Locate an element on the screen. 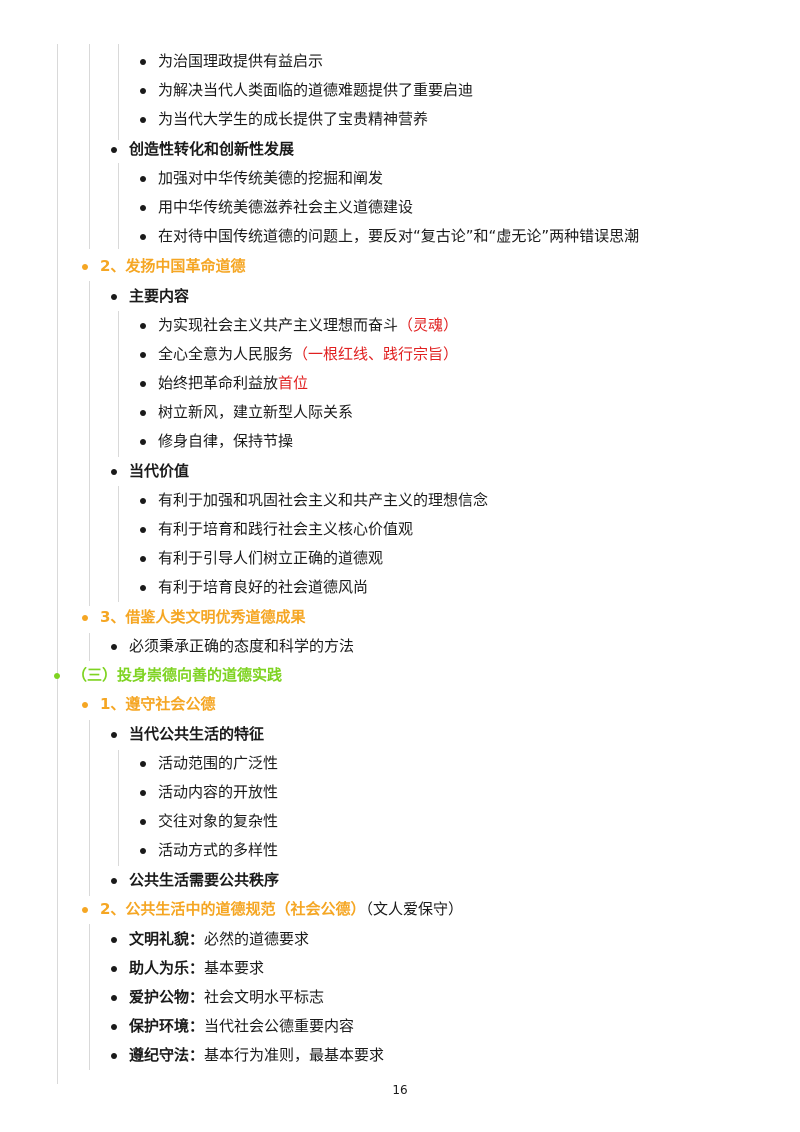 The height and width of the screenshot is (1132, 800). section-heading-text: 2、公共生活中的道德规范（社会公德） is located at coordinates (233, 909).